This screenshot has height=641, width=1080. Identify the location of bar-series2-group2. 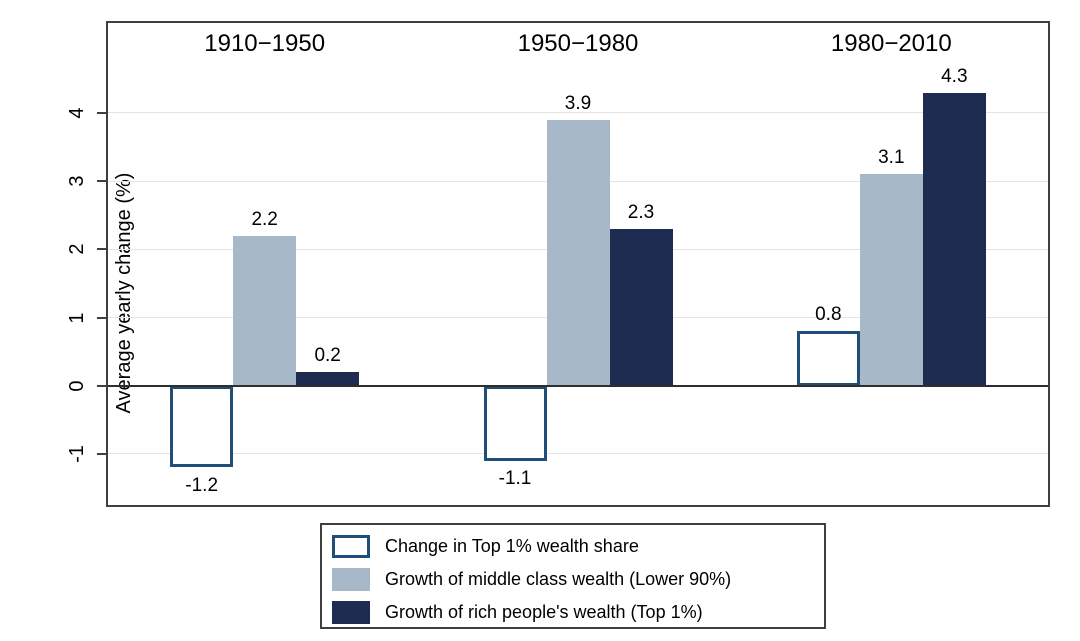
(578, 252).